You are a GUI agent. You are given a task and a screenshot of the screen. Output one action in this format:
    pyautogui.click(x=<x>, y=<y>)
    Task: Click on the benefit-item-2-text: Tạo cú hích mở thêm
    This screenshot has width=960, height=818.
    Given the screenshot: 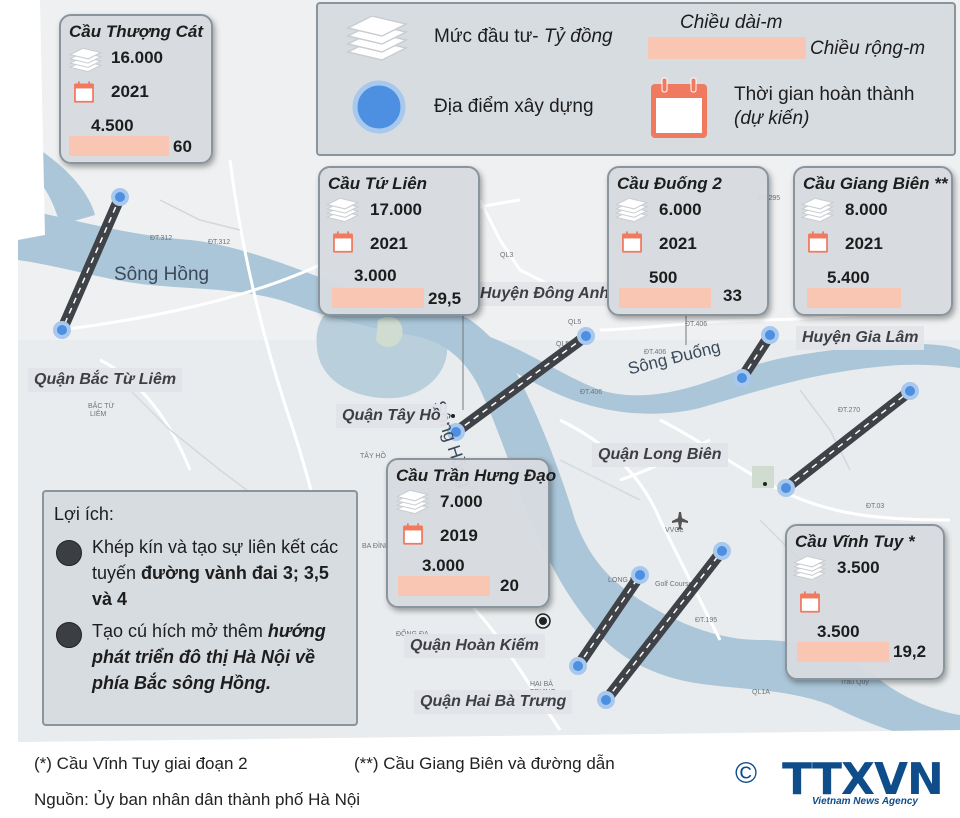 What is the action you would take?
    pyautogui.click(x=180, y=631)
    